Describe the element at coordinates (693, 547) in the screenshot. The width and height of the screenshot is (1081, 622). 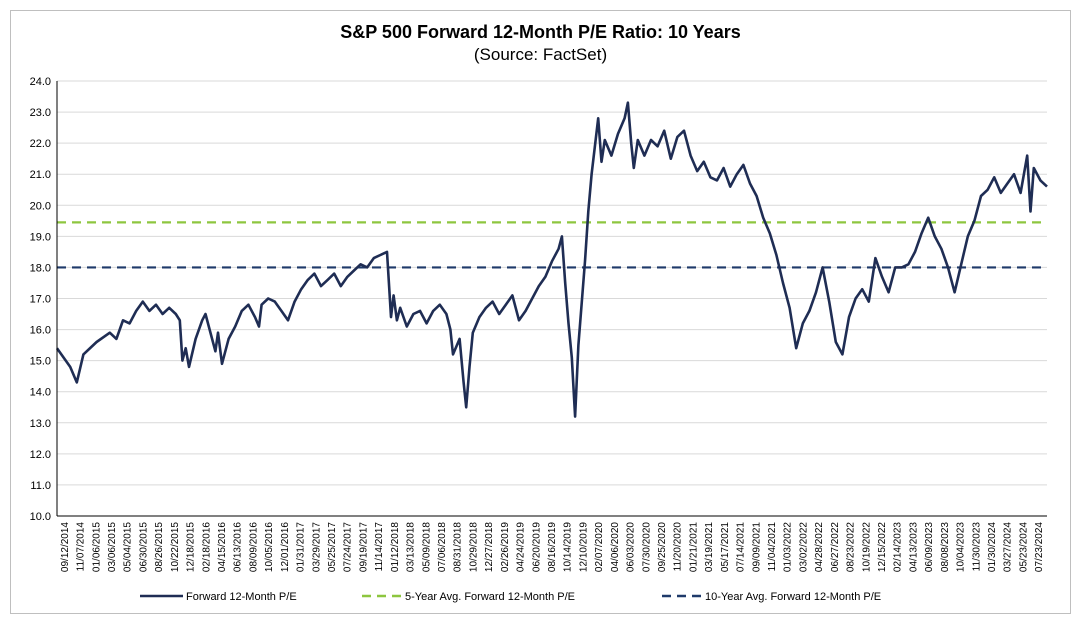
I see `x-tick-label: 01/21/2021` at that location.